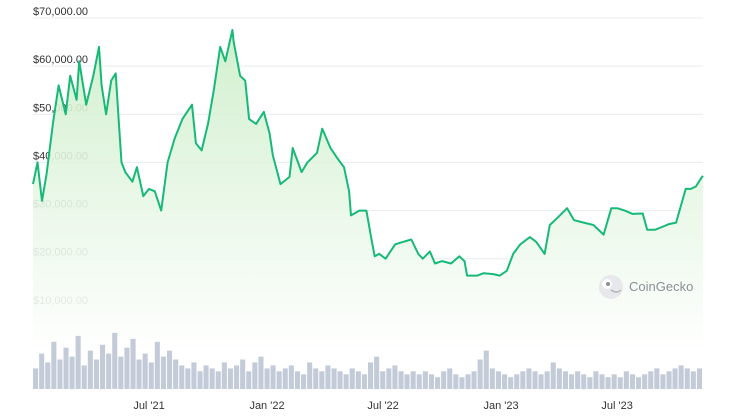  I want to click on y-tick-label: $60,000.00, so click(60, 60).